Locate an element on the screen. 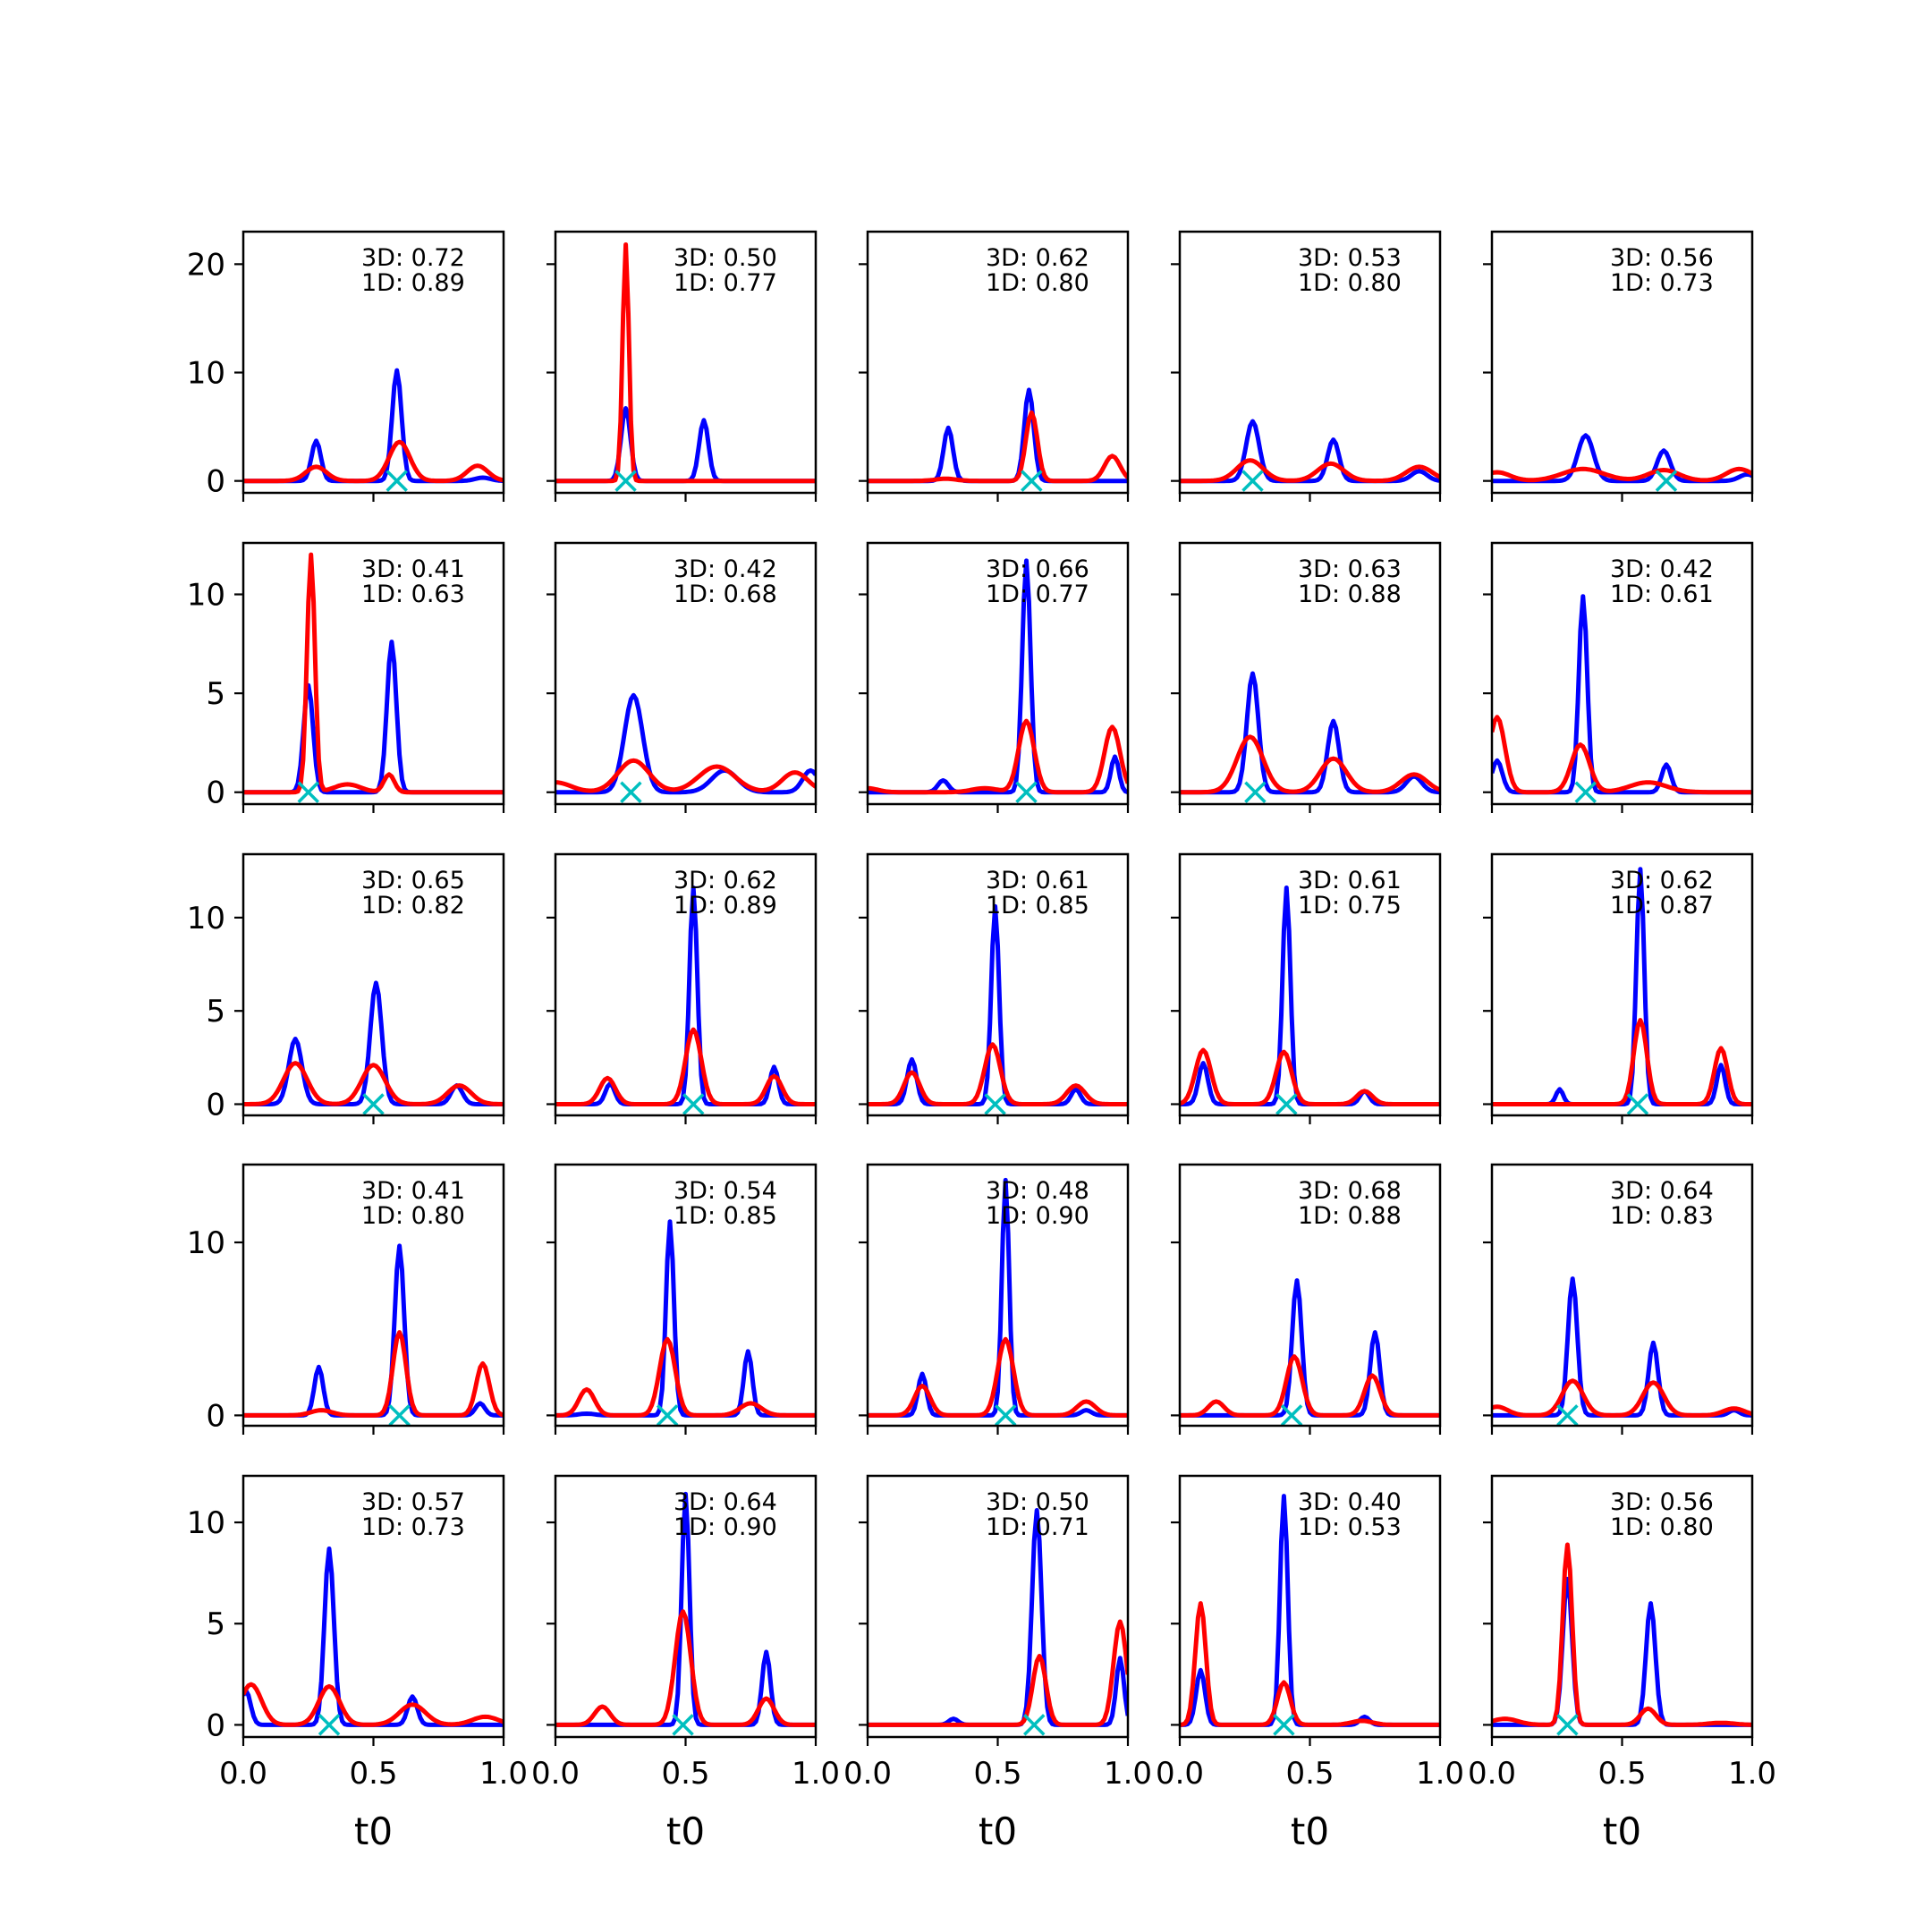  annotation-1d: 1D: 0.68 is located at coordinates (725, 594).